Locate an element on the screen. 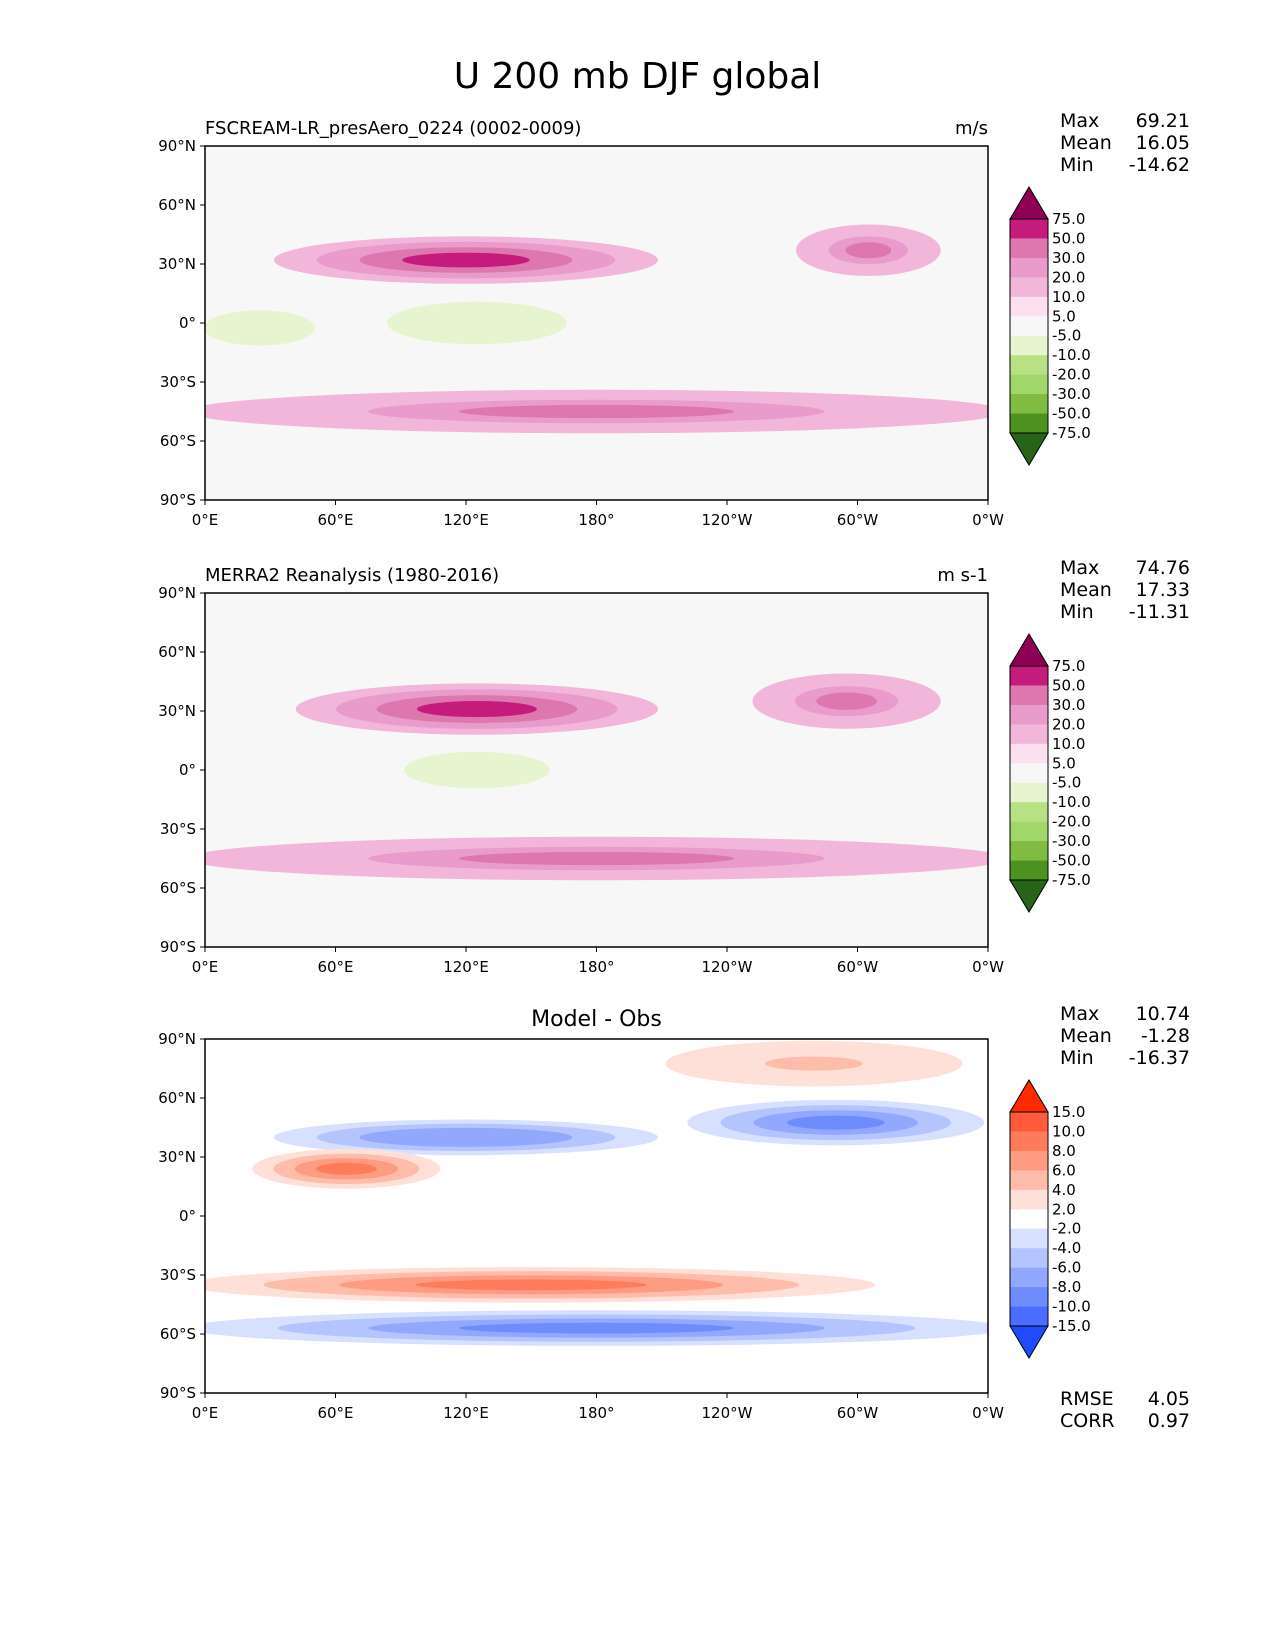  colorbar-label: -15.0 is located at coordinates (1071, 1326).